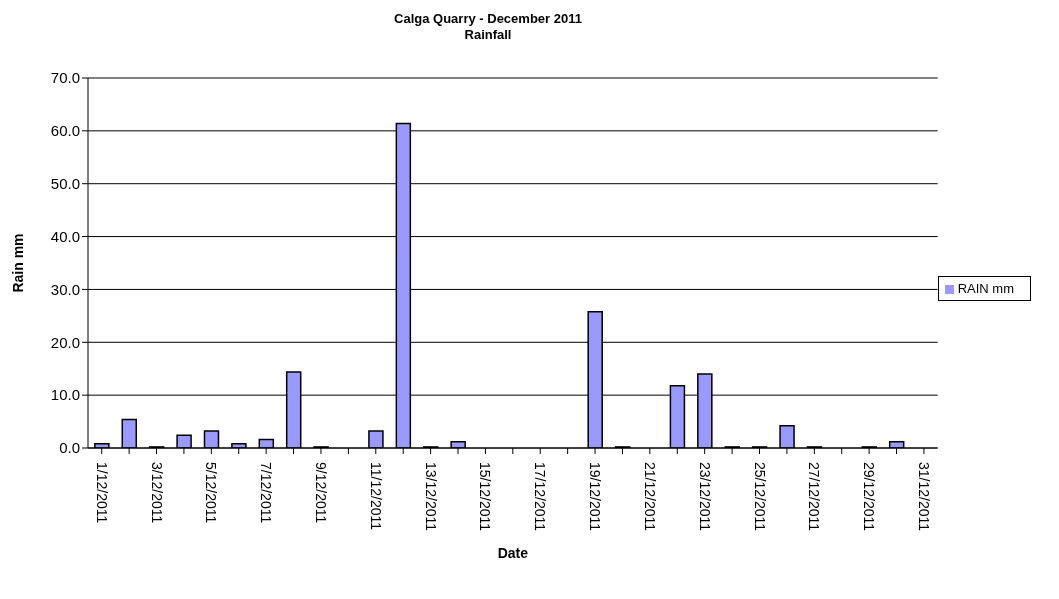 Image resolution: width=1059 pixels, height=599 pixels. What do you see at coordinates (985, 288) in the screenshot?
I see `legend-label: RAIN mm` at bounding box center [985, 288].